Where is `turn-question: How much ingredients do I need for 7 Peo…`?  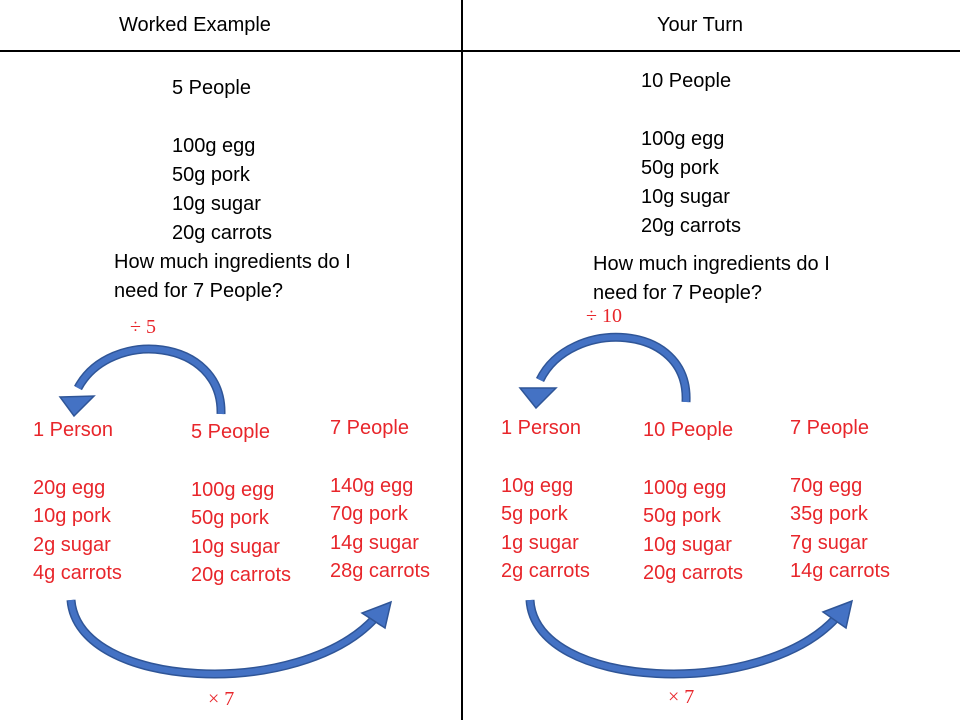
turn-question: How much ingredients do I need for 7 Peo… is located at coordinates (711, 279).